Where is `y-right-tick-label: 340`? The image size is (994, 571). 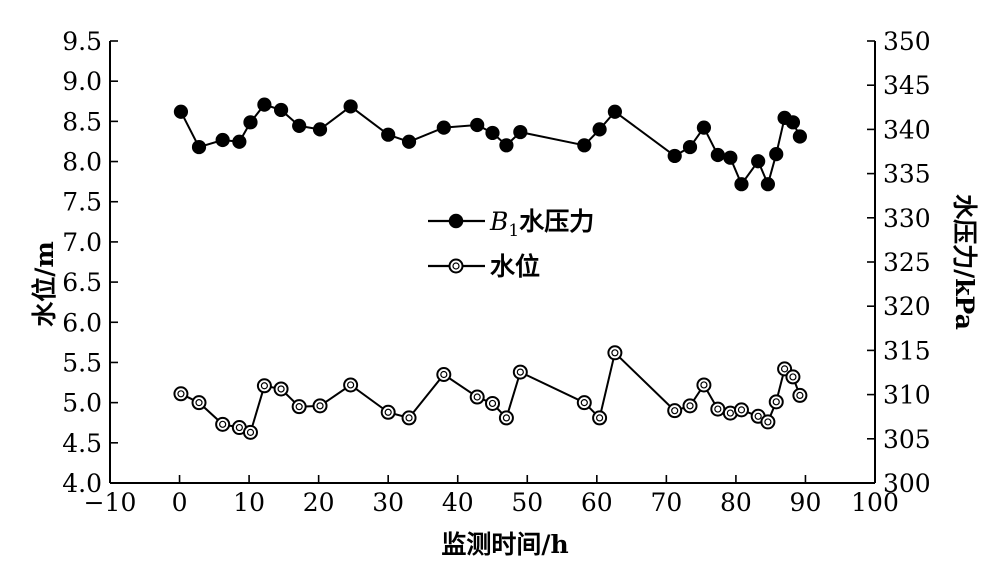 y-right-tick-label: 340 is located at coordinates (907, 129).